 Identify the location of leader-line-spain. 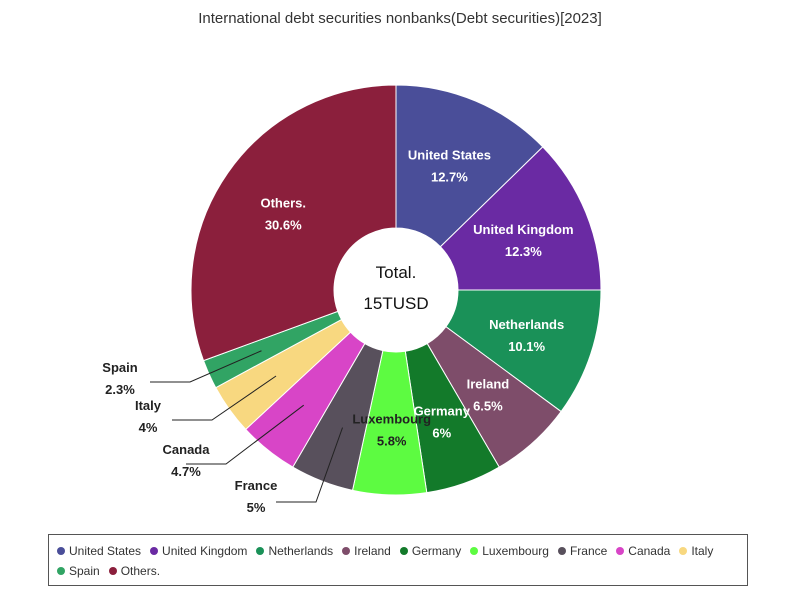
(206, 366).